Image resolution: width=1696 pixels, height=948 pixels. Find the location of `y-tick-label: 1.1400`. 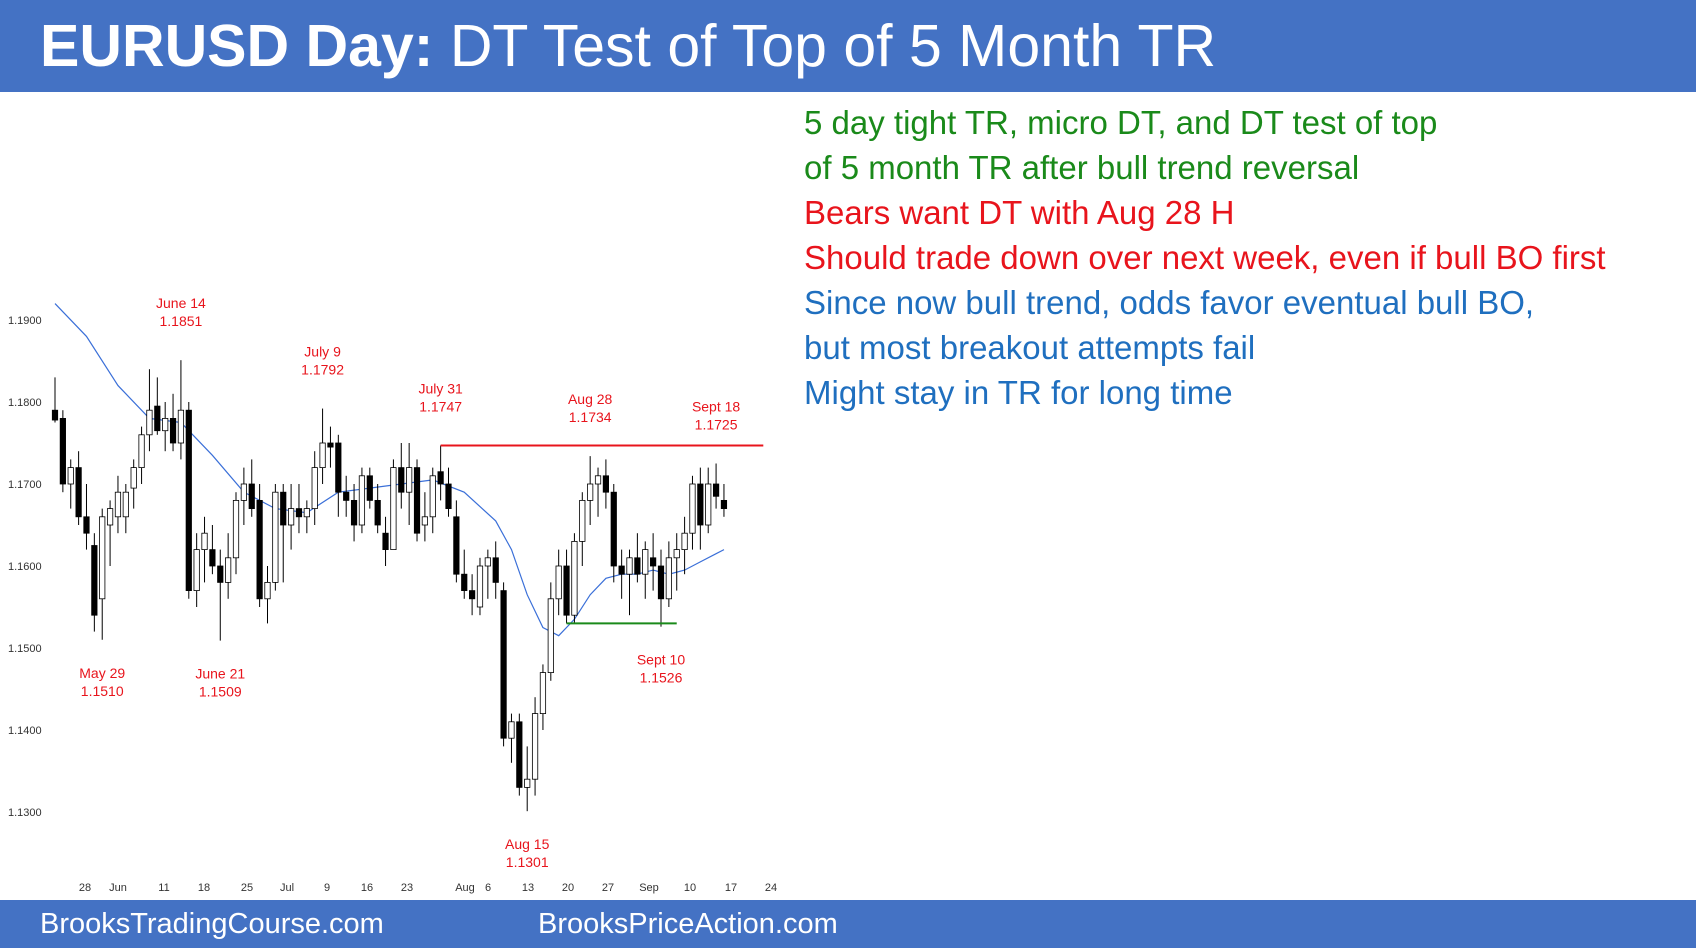

y-tick-label: 1.1400 is located at coordinates (25, 731).